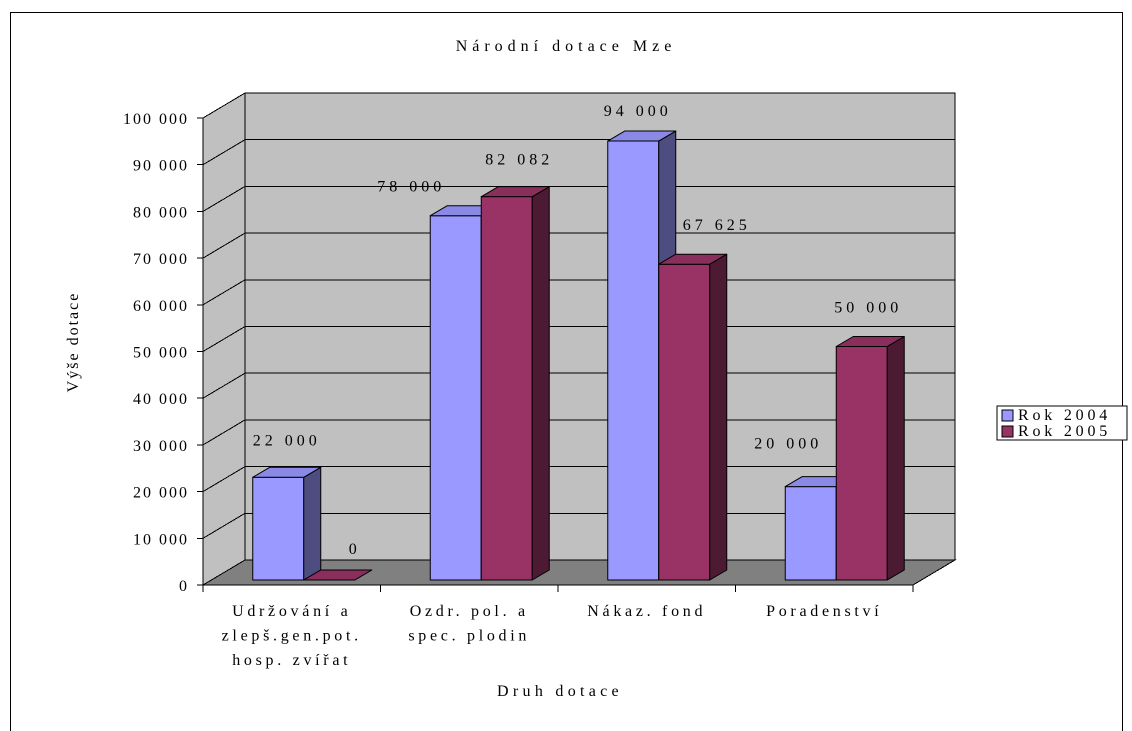 Image resolution: width=1132 pixels, height=731 pixels. Describe the element at coordinates (469, 624) in the screenshot. I see `x-tick-label: Ozdr. pol. a spec. plodin` at that location.